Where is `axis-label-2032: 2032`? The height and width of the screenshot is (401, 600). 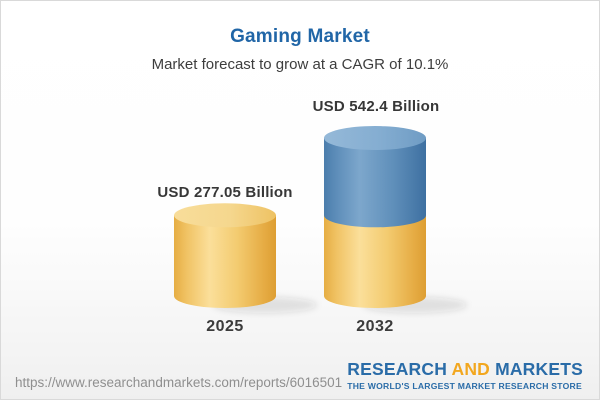 axis-label-2032: 2032 is located at coordinates (375, 326).